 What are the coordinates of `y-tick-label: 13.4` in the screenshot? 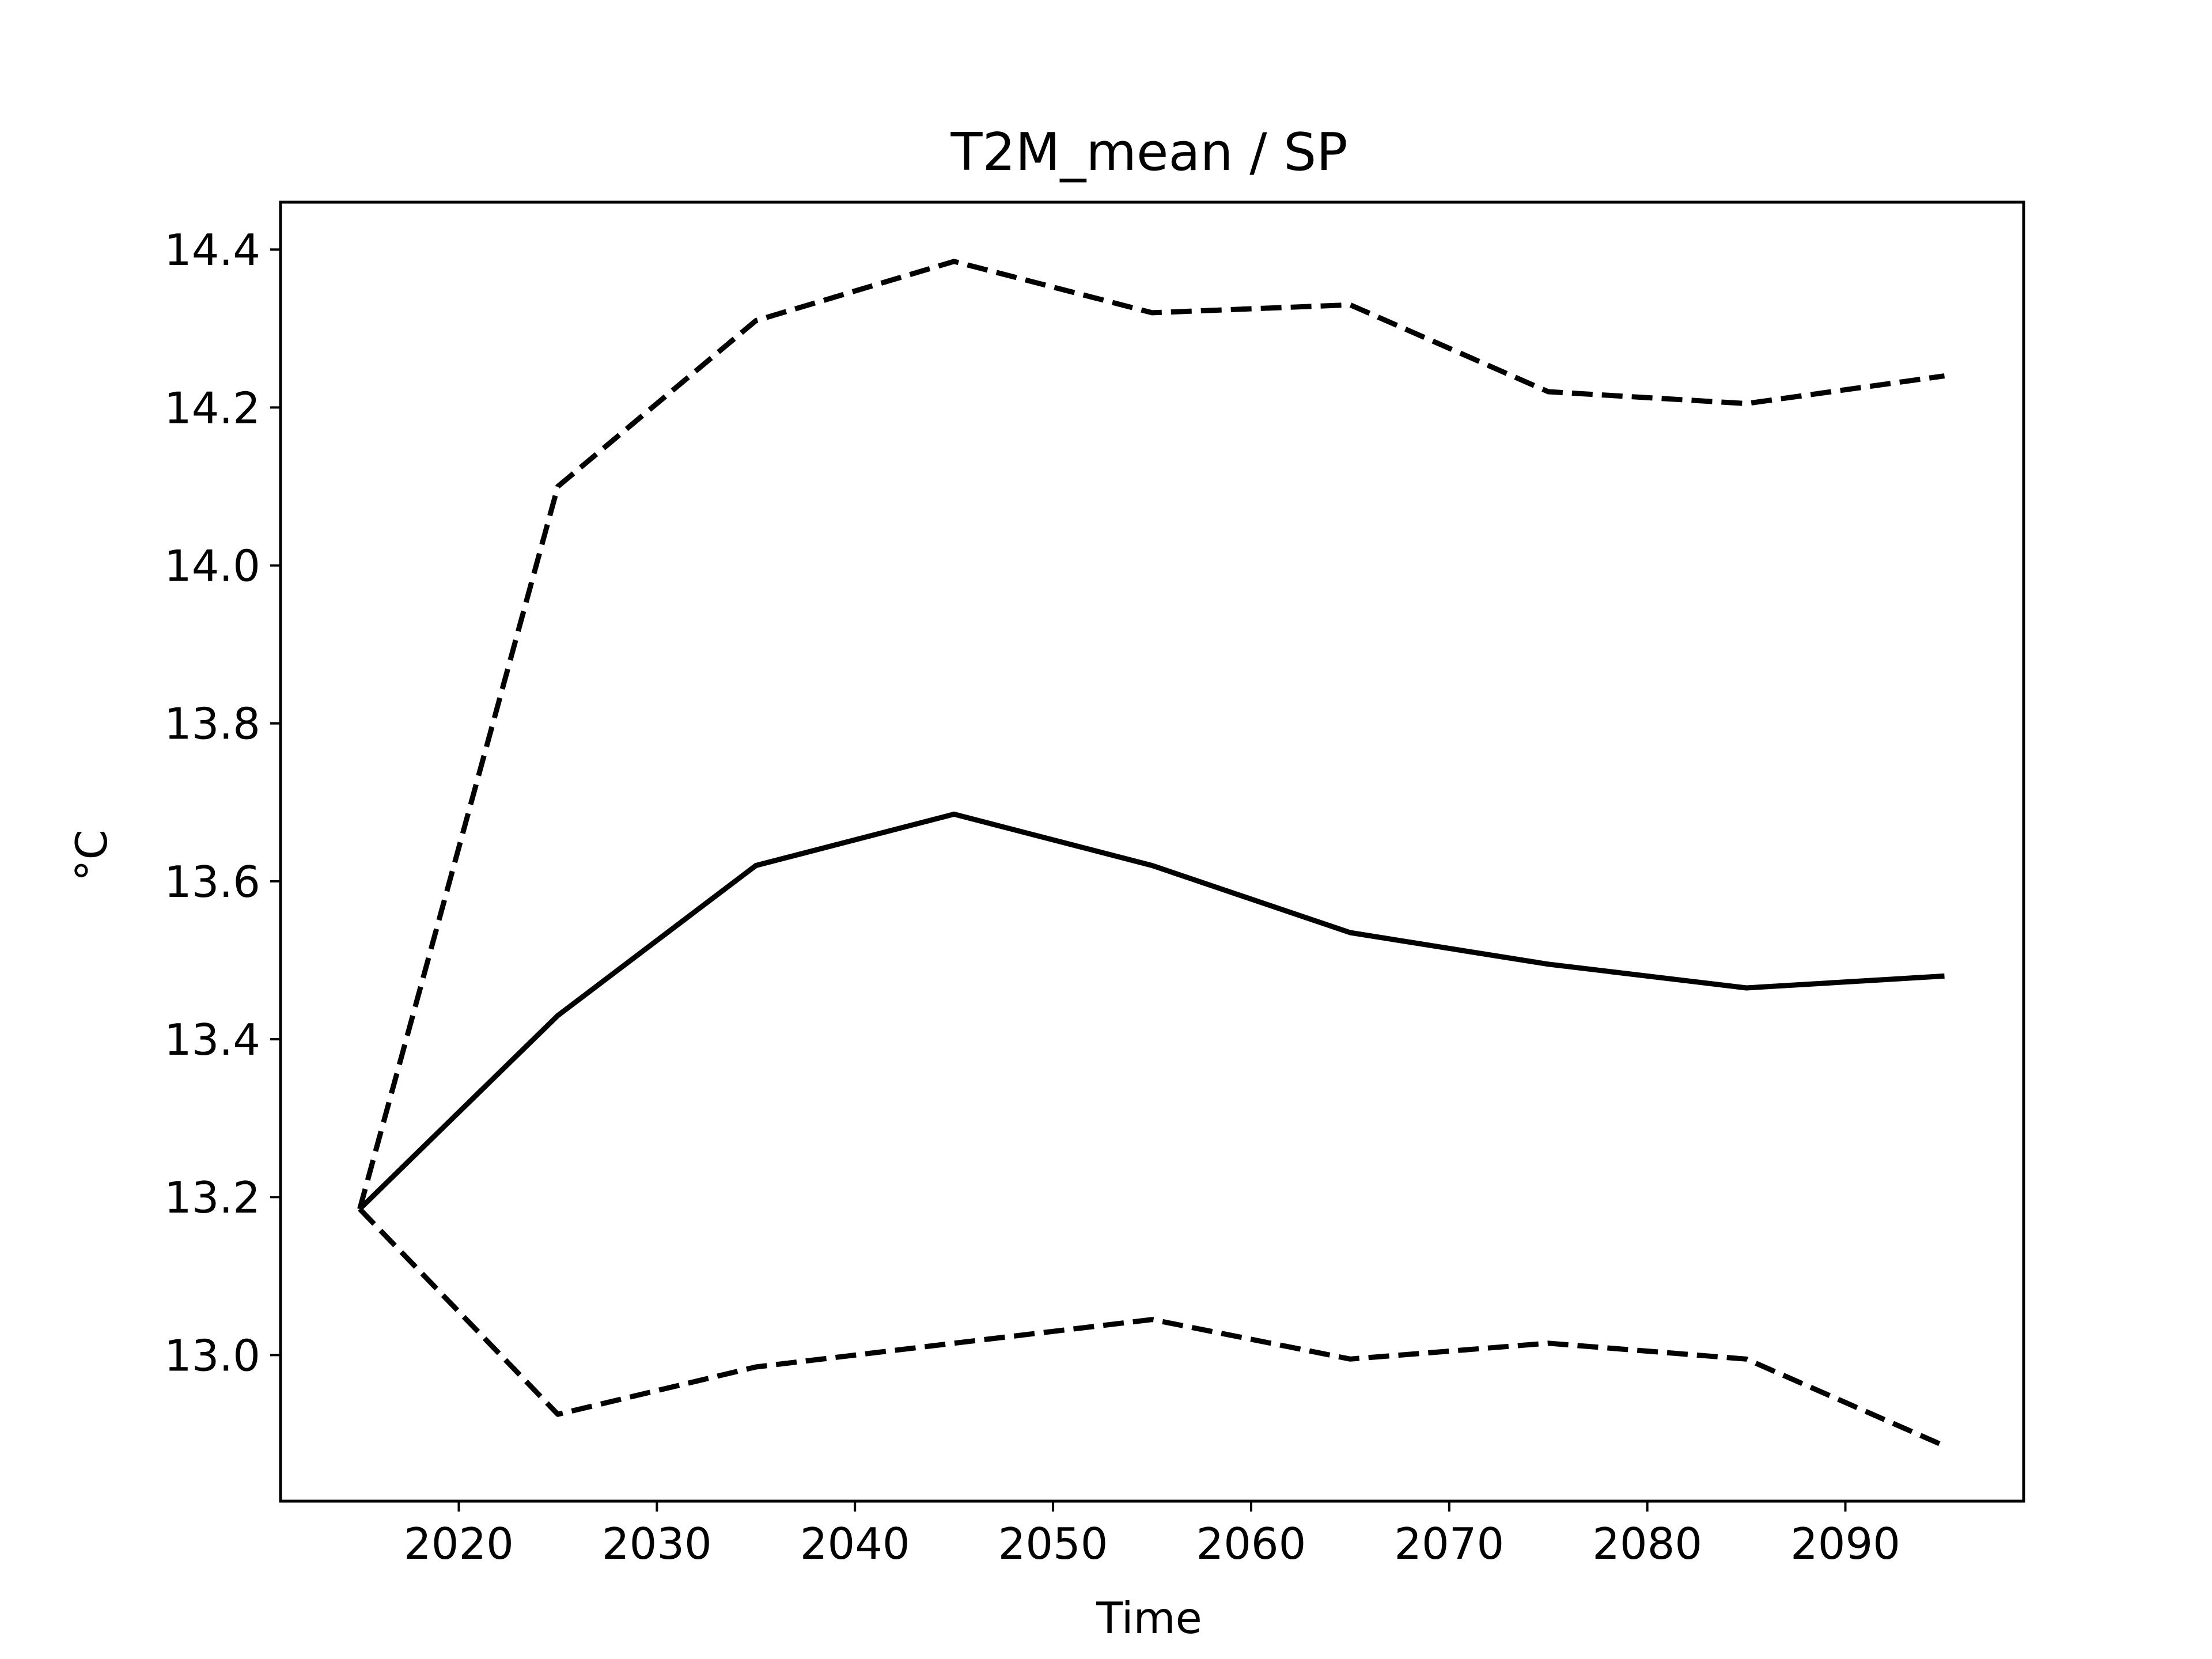 It's located at (212, 1039).